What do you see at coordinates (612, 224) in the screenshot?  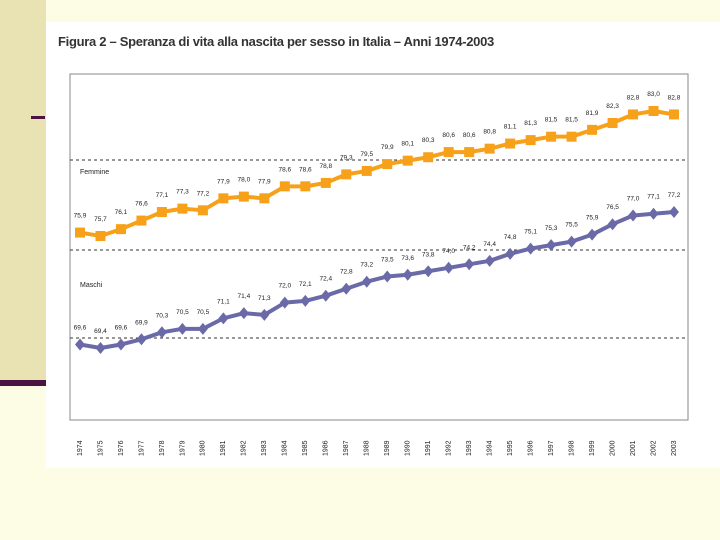 I see `marker-maschi-2000` at bounding box center [612, 224].